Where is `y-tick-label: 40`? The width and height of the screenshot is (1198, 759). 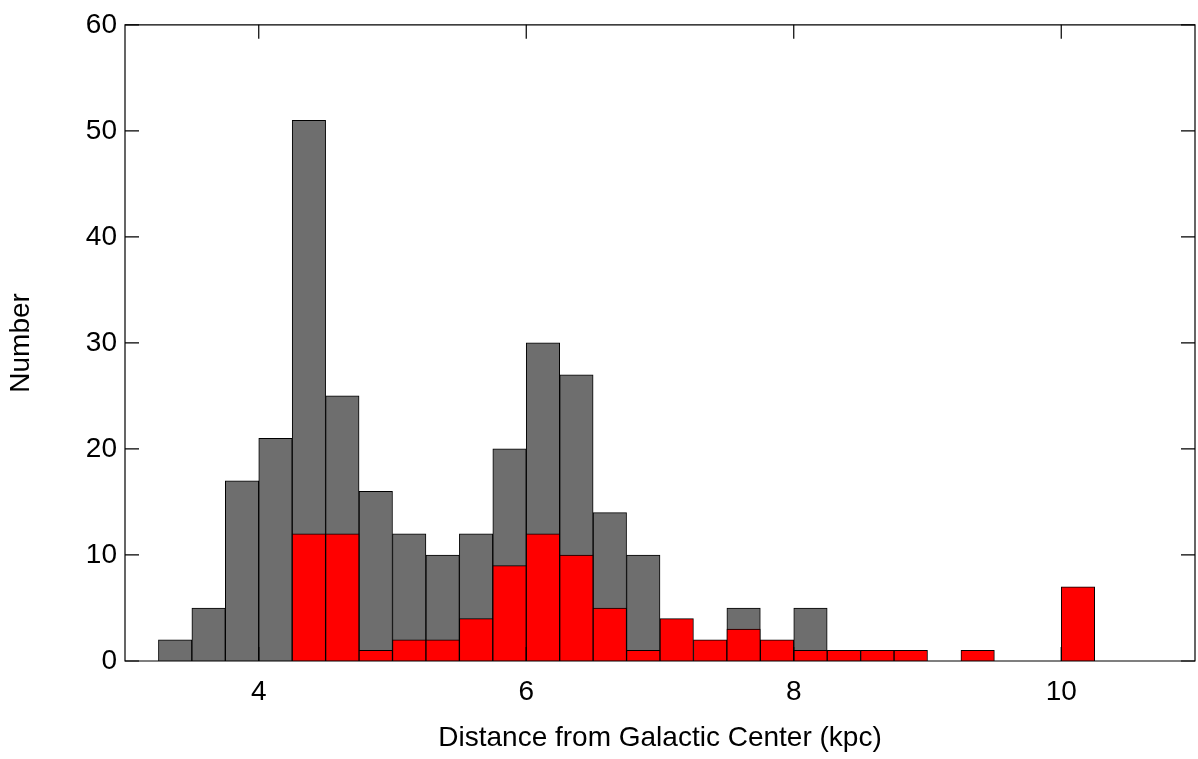 y-tick-label: 40 is located at coordinates (101, 235).